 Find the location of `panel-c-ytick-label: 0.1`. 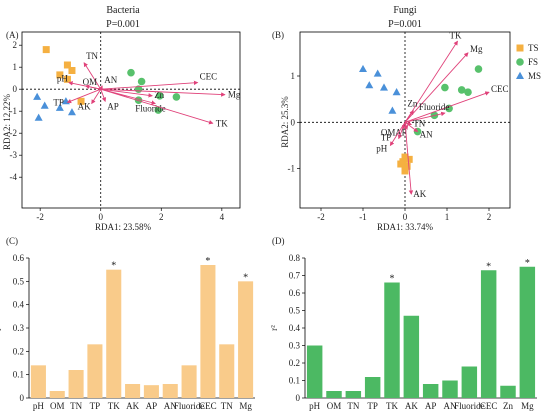

panel-c-ytick-label: 0.1 is located at coordinates (18, 375).